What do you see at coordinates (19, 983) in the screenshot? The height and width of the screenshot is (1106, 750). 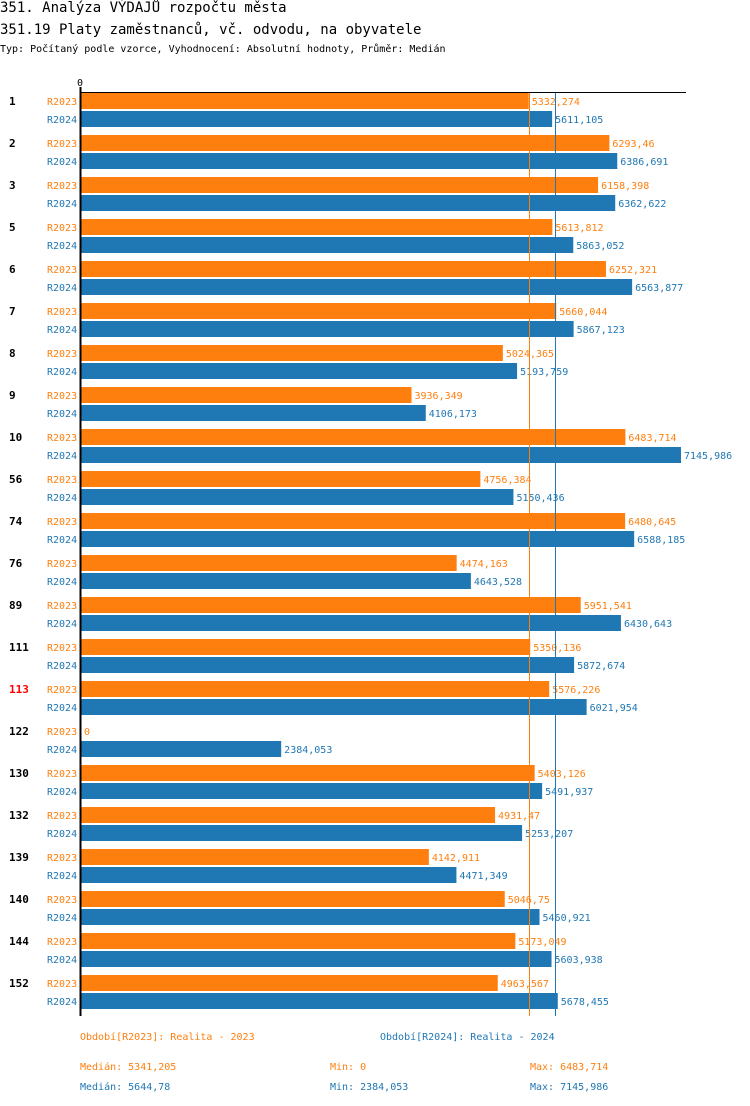 I see `category-label: 152` at bounding box center [19, 983].